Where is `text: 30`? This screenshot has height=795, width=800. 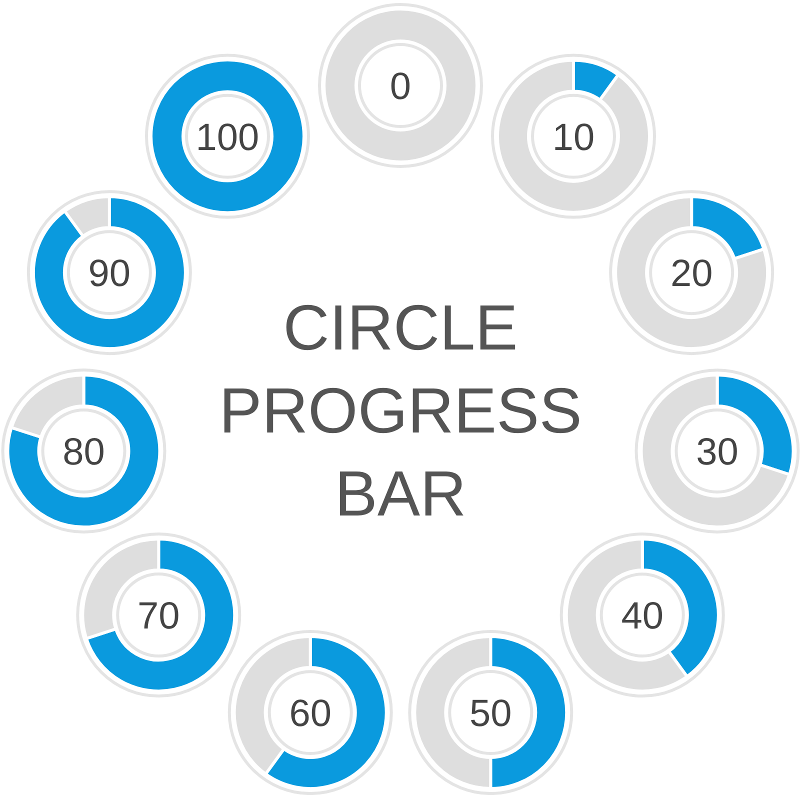 text: 30 is located at coordinates (717, 453).